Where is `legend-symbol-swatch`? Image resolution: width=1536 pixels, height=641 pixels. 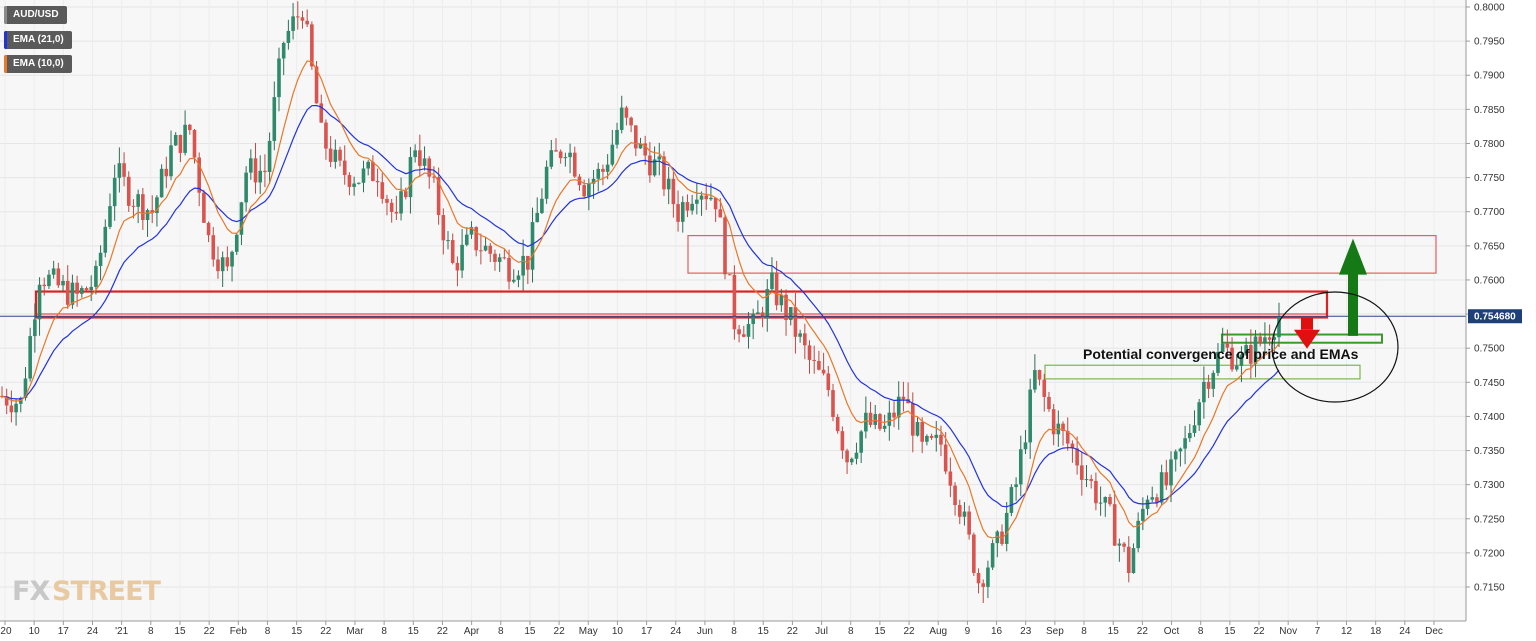 legend-symbol-swatch is located at coordinates (5, 15).